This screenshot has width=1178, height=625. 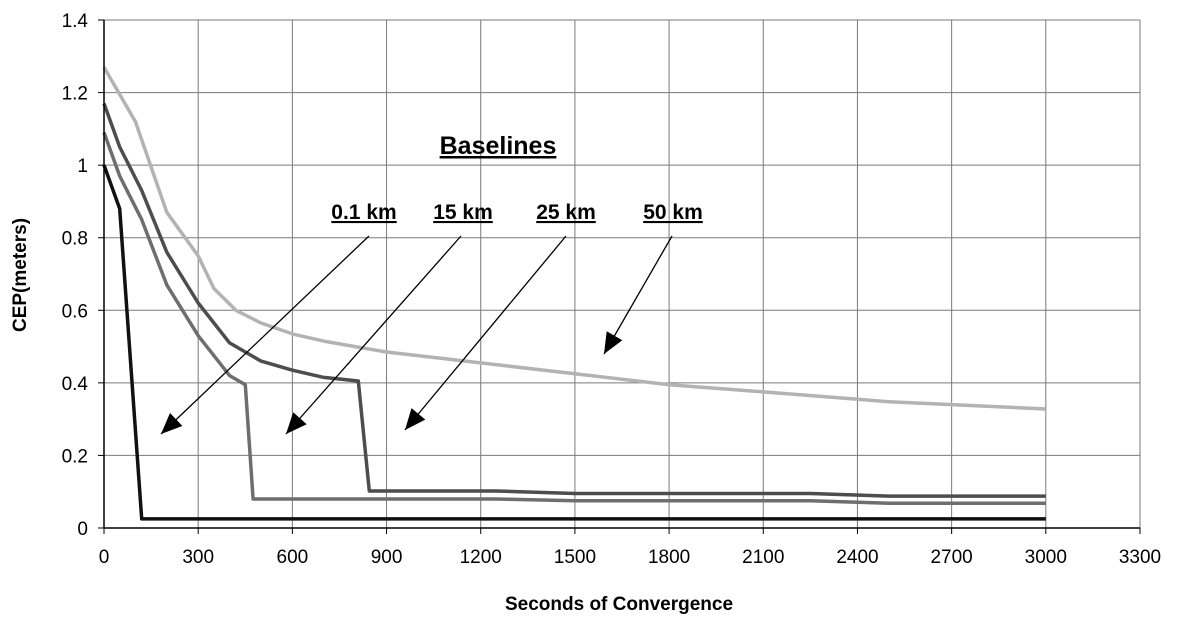 I want to click on x-tick-label: 0, so click(x=104, y=557).